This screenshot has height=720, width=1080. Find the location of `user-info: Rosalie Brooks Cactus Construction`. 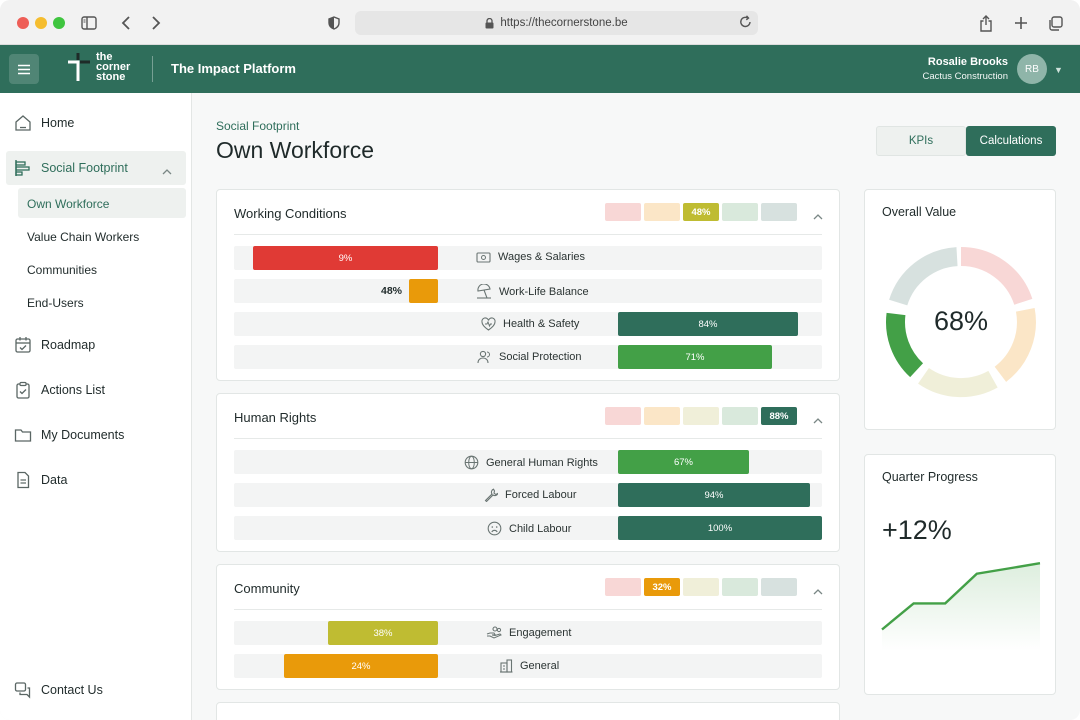

user-info: Rosalie Brooks Cactus Construction is located at coordinates (965, 69).